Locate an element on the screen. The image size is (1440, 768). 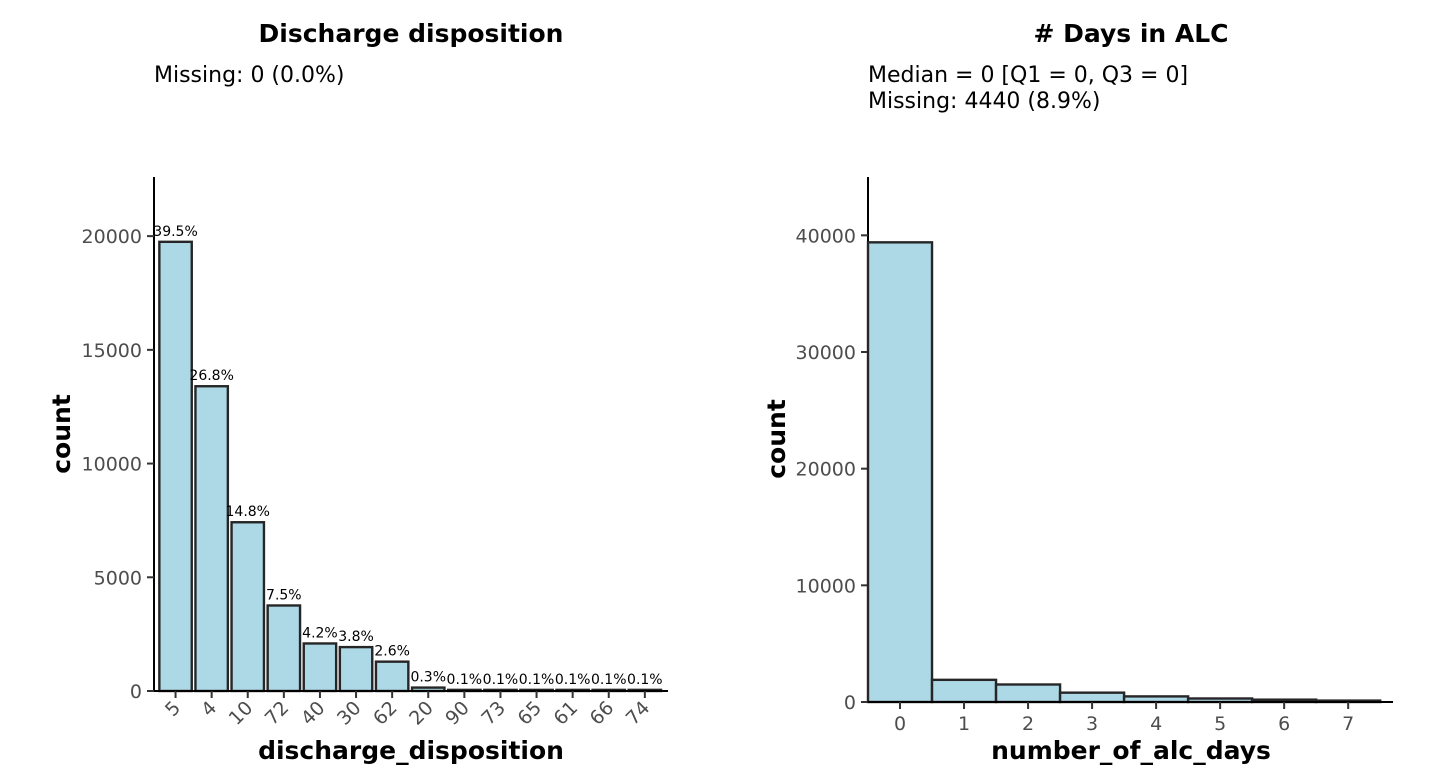
x-tick-label: 65 is located at coordinates (529, 713).